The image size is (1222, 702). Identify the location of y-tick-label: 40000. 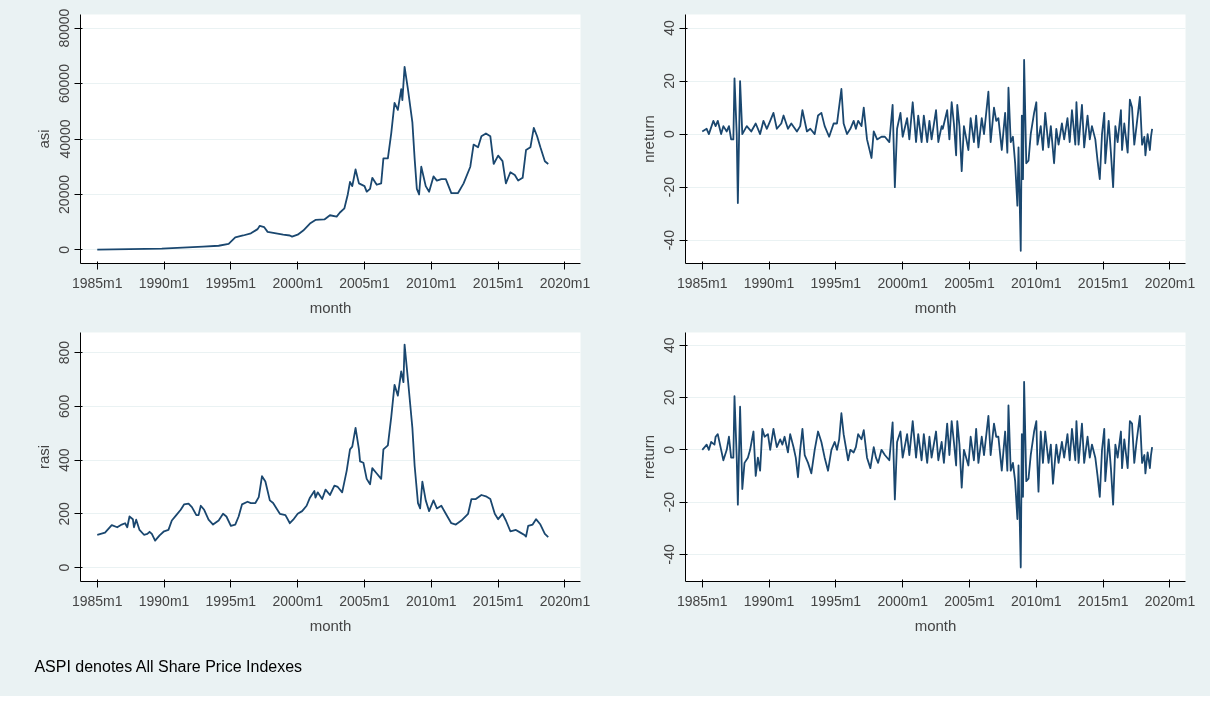
(64, 139).